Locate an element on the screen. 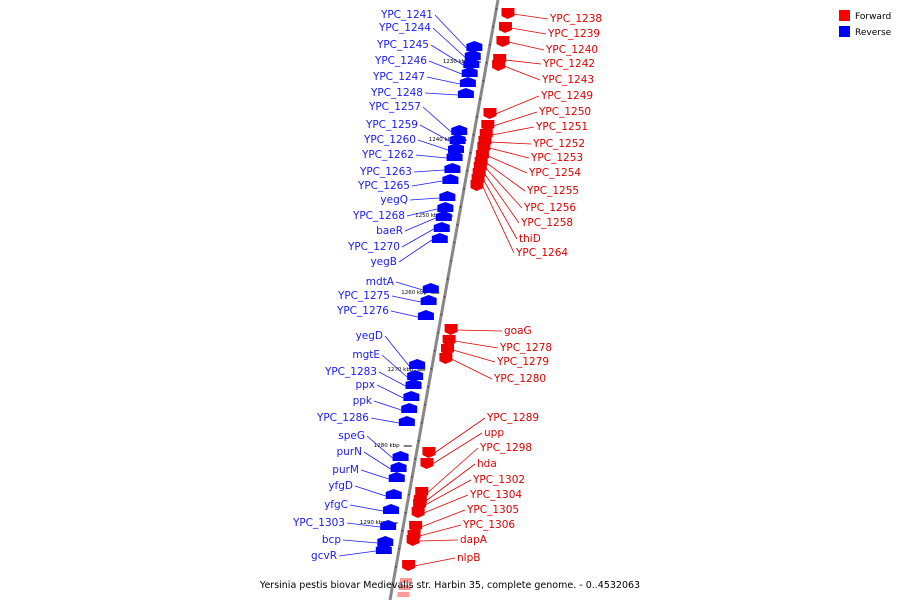 The width and height of the screenshot is (900, 600). reverse-gene-label: mgtE is located at coordinates (366, 355).